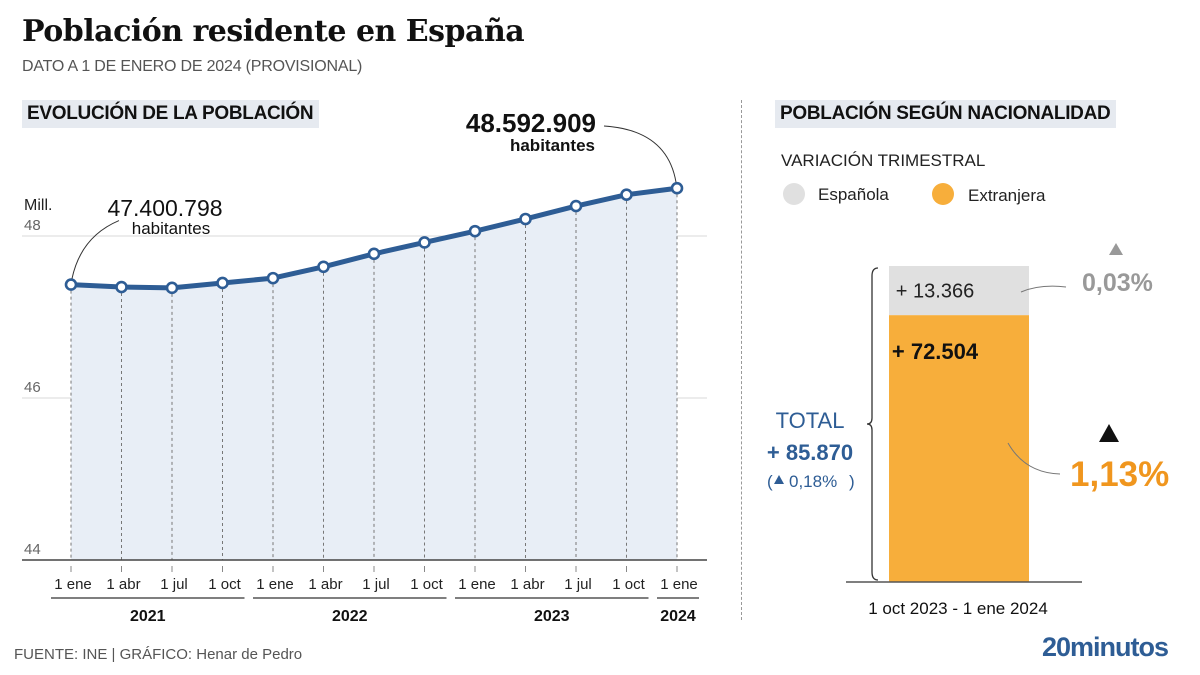 This screenshot has height=675, width=1200. What do you see at coordinates (171, 228) in the screenshot?
I see `annotation-start-unit: habitantes` at bounding box center [171, 228].